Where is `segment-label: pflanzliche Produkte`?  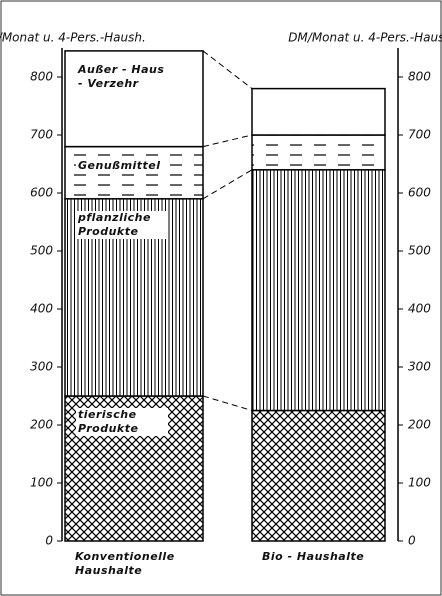 segment-label: pflanzliche Produkte is located at coordinates (122, 224).